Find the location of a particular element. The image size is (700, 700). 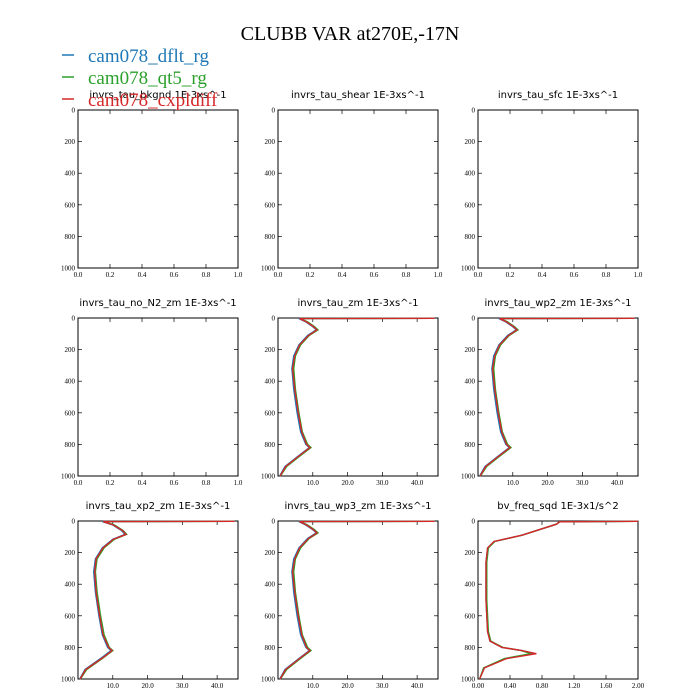

legend-label-2: cam078_cxpldiff is located at coordinates (153, 100).